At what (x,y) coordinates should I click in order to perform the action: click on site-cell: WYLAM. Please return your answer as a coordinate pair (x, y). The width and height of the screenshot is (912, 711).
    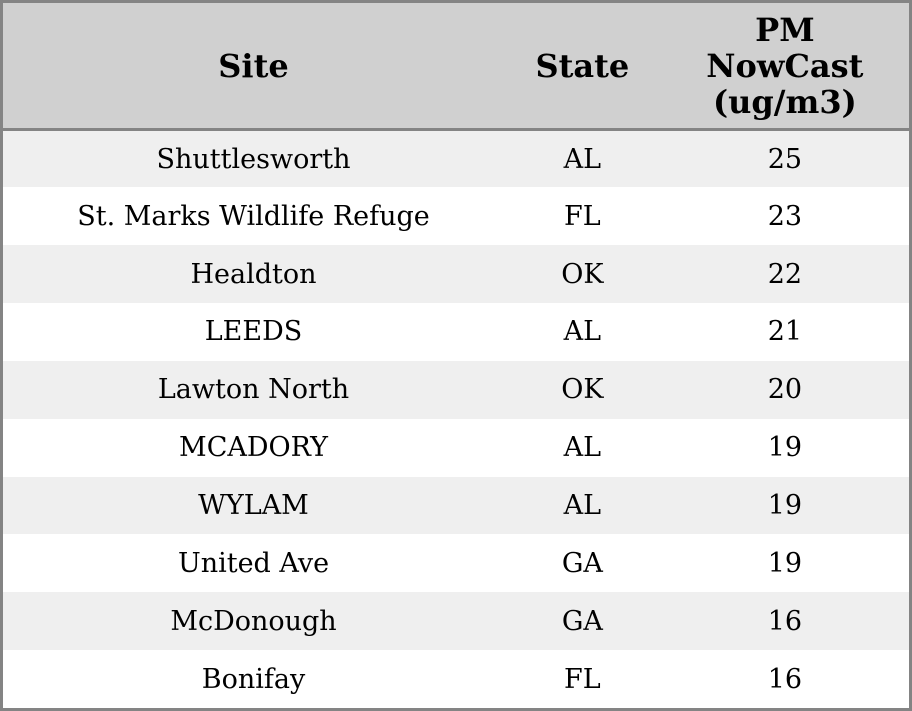
    Looking at the image, I should click on (253, 505).